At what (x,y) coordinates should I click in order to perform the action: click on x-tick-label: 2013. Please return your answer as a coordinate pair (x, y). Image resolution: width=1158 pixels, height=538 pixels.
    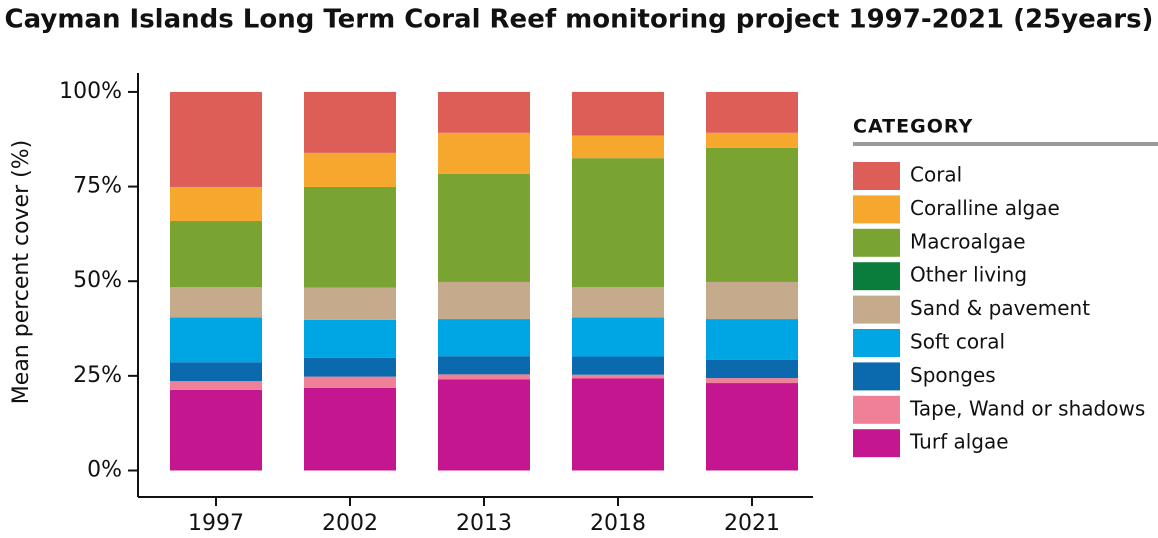
    Looking at the image, I should click on (484, 523).